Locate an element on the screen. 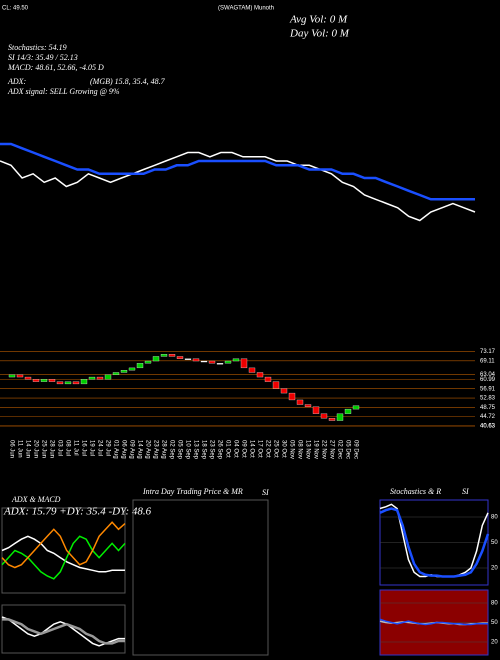 The image size is (500, 660). y-tick-label: 69.11 is located at coordinates (487, 361).